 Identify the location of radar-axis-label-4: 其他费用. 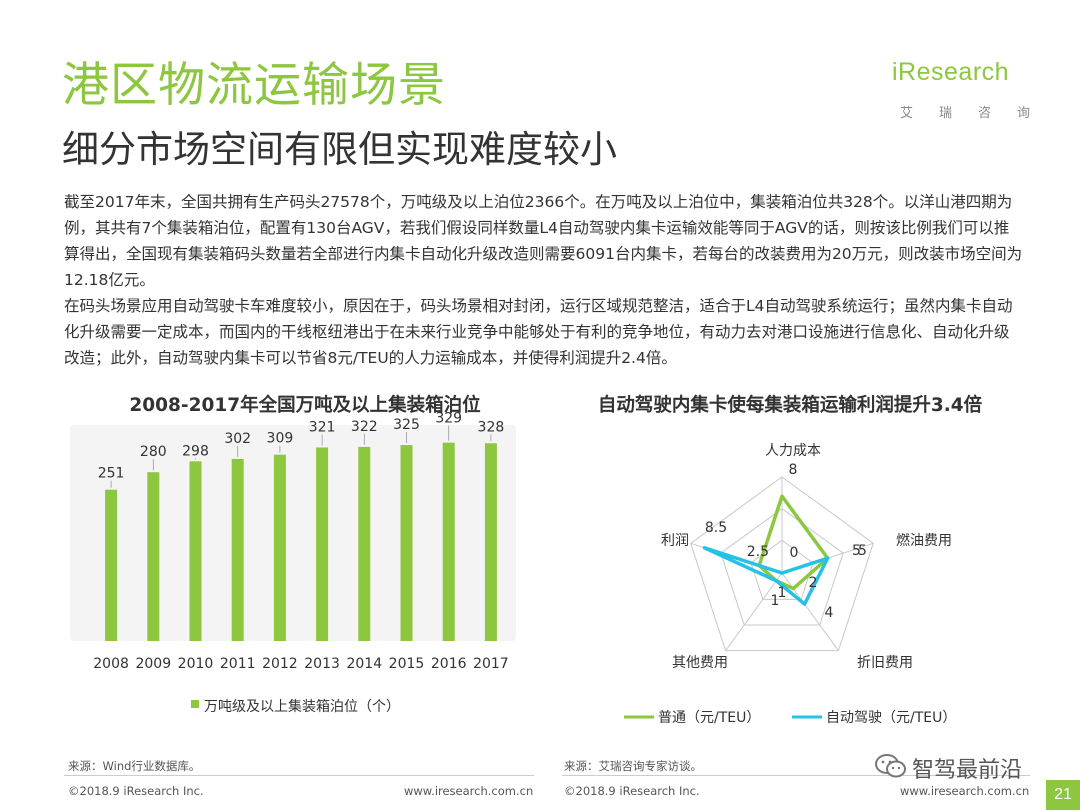
(700, 663).